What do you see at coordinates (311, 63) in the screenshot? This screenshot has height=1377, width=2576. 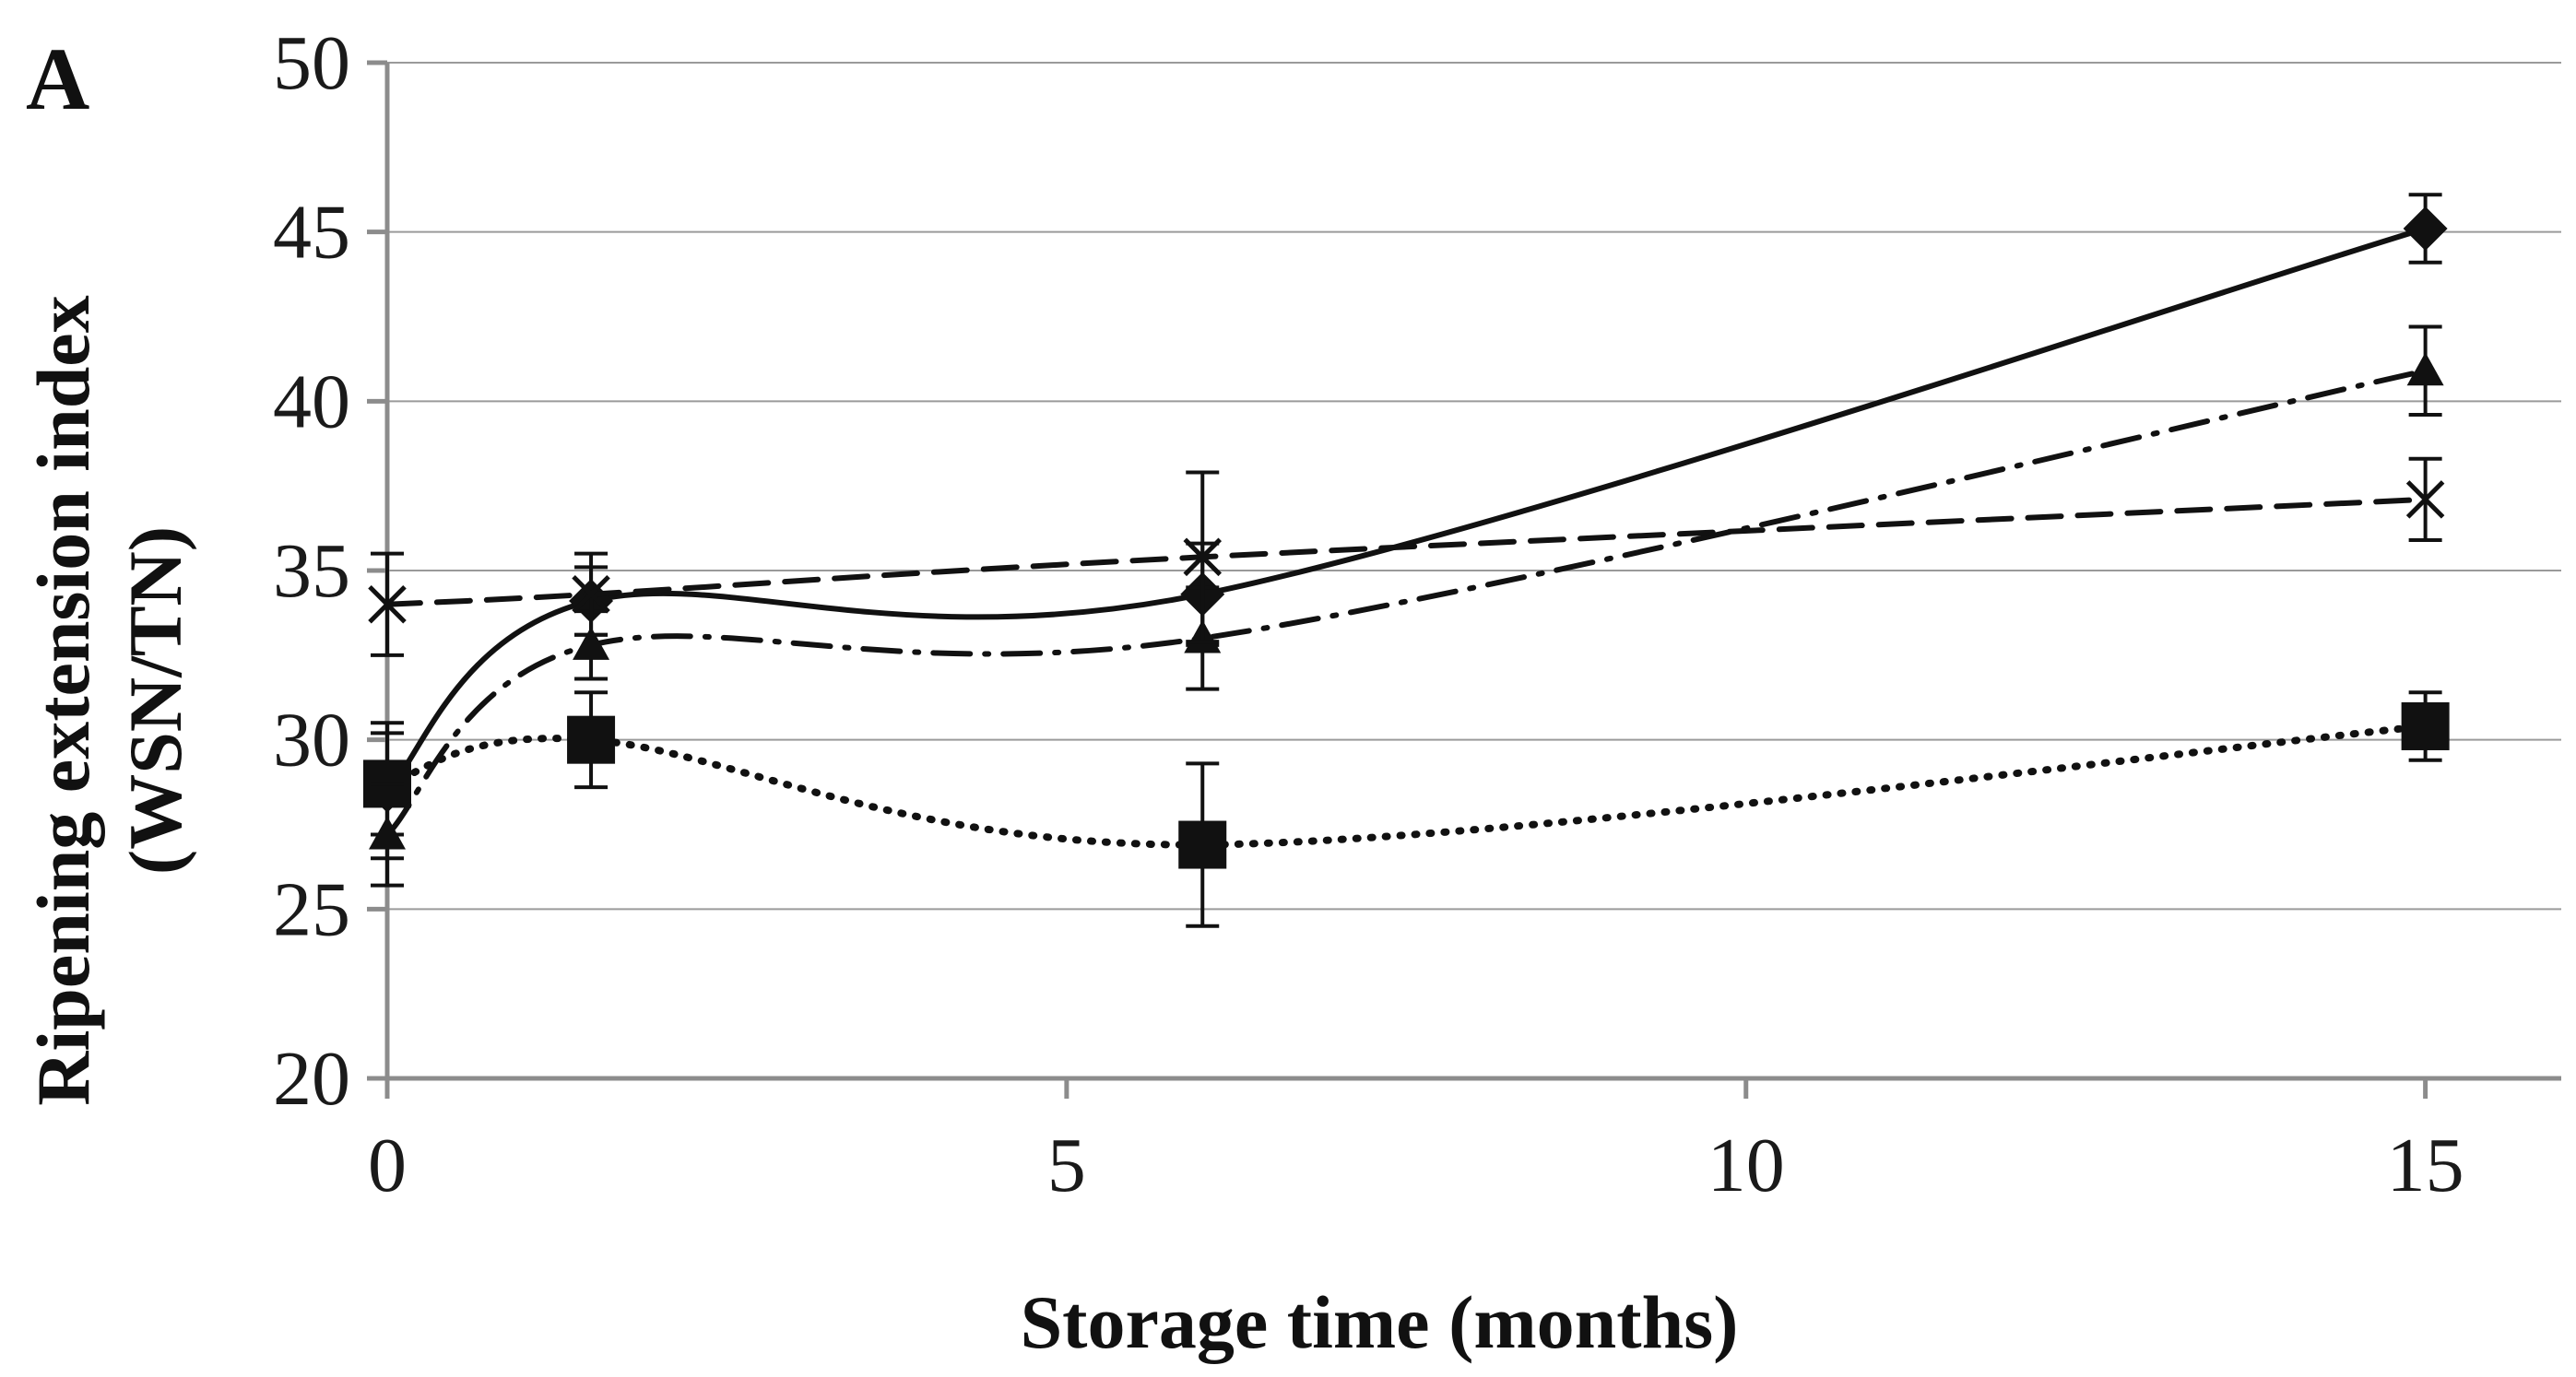 I see `y-tick-label: 50` at bounding box center [311, 63].